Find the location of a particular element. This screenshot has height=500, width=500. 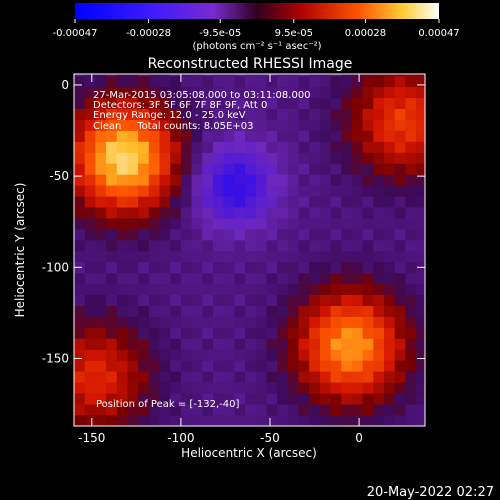

annotation-detectors: Detectors: 3F 5F 6F 7F 8F 9F, Att 0 is located at coordinates (180, 105).